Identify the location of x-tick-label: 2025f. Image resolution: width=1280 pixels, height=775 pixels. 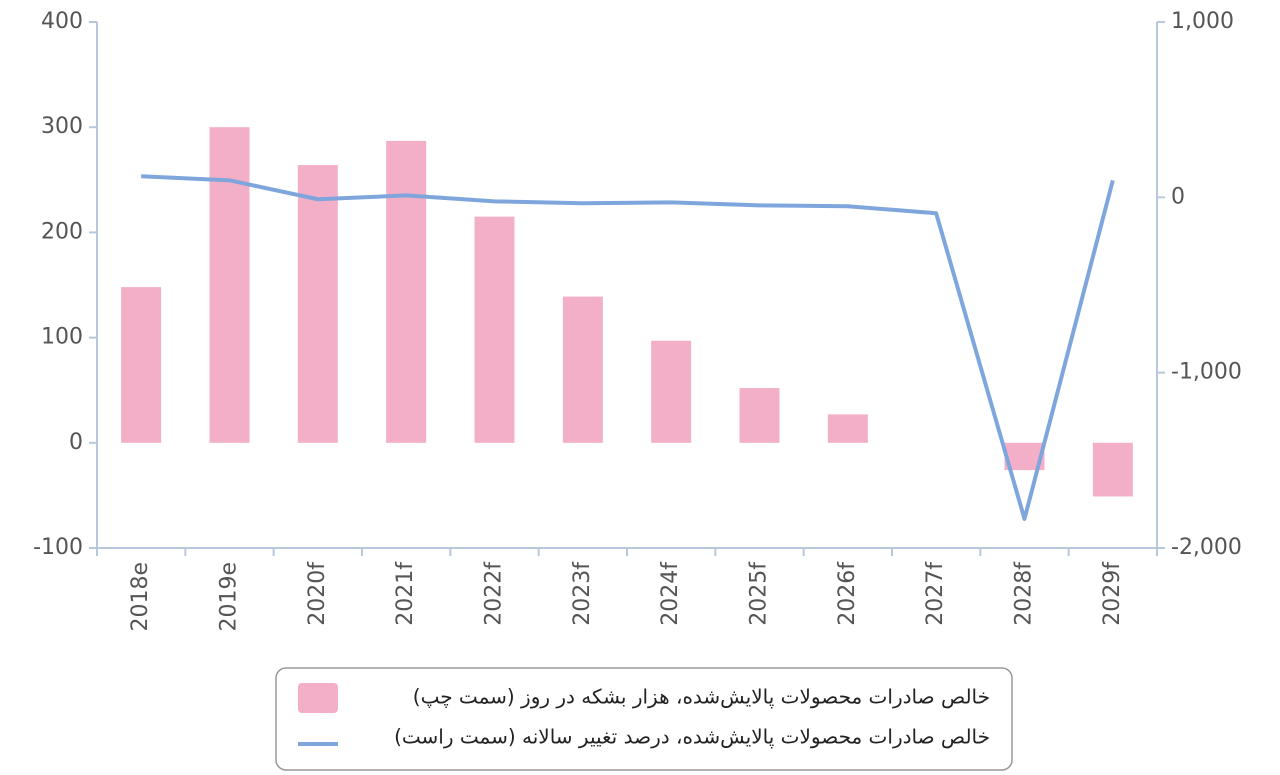
(759, 593).